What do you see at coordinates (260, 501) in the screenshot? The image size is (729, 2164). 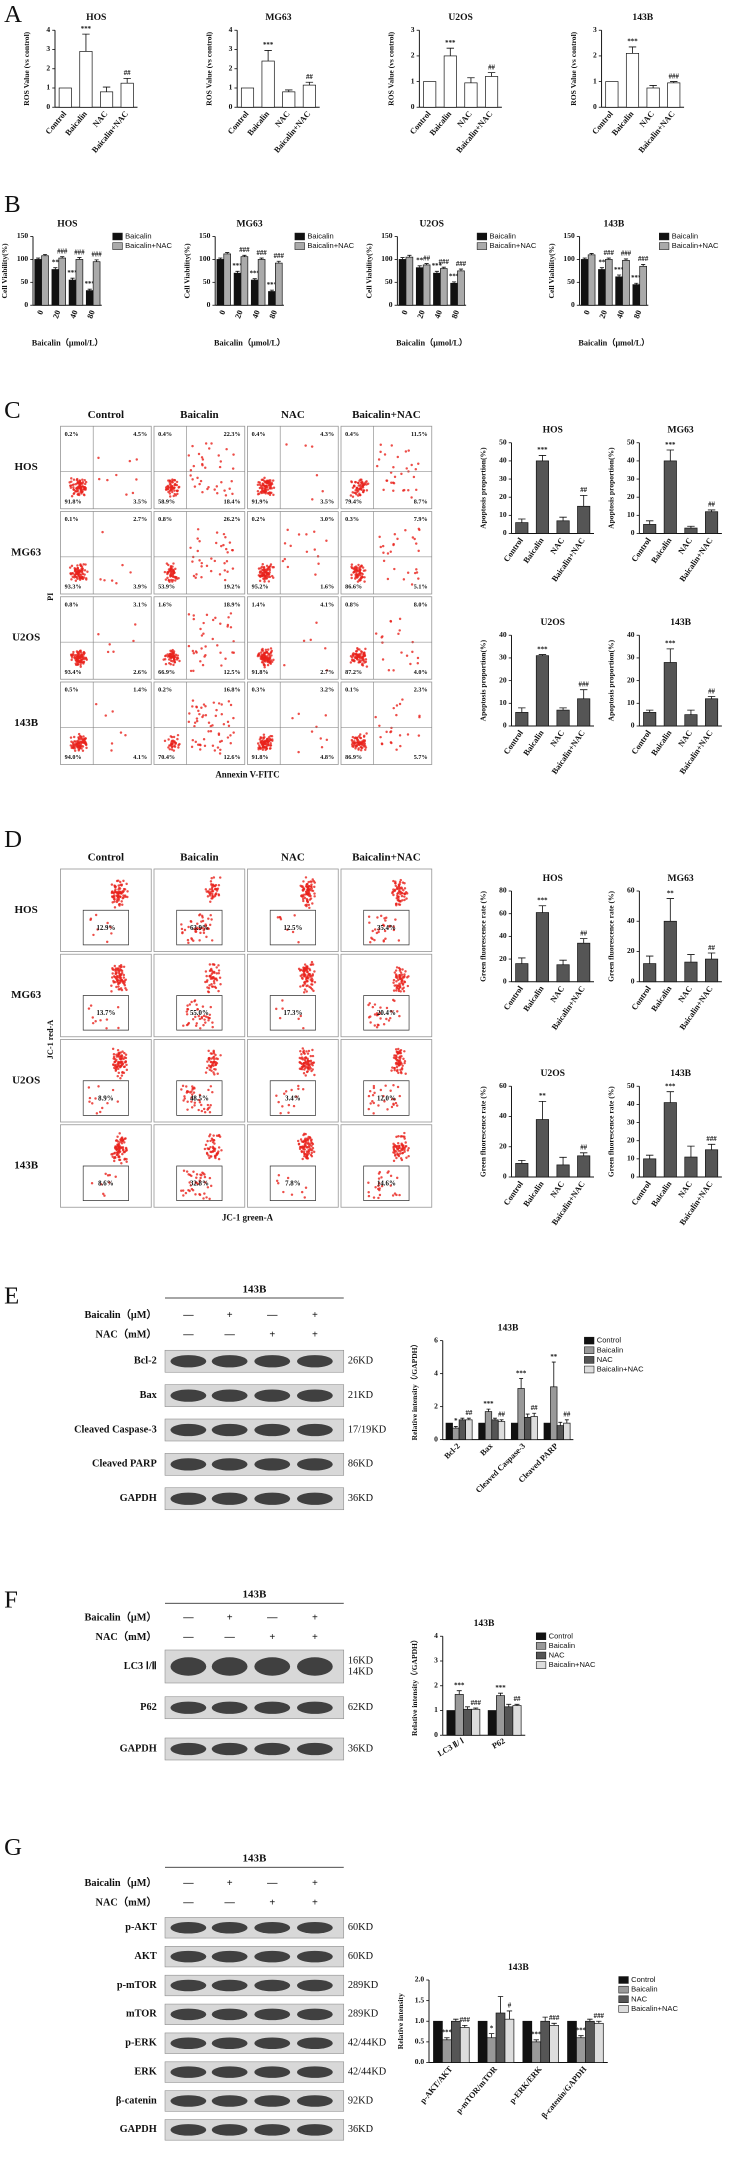 I see `quadrant-percent: 91.9%` at bounding box center [260, 501].